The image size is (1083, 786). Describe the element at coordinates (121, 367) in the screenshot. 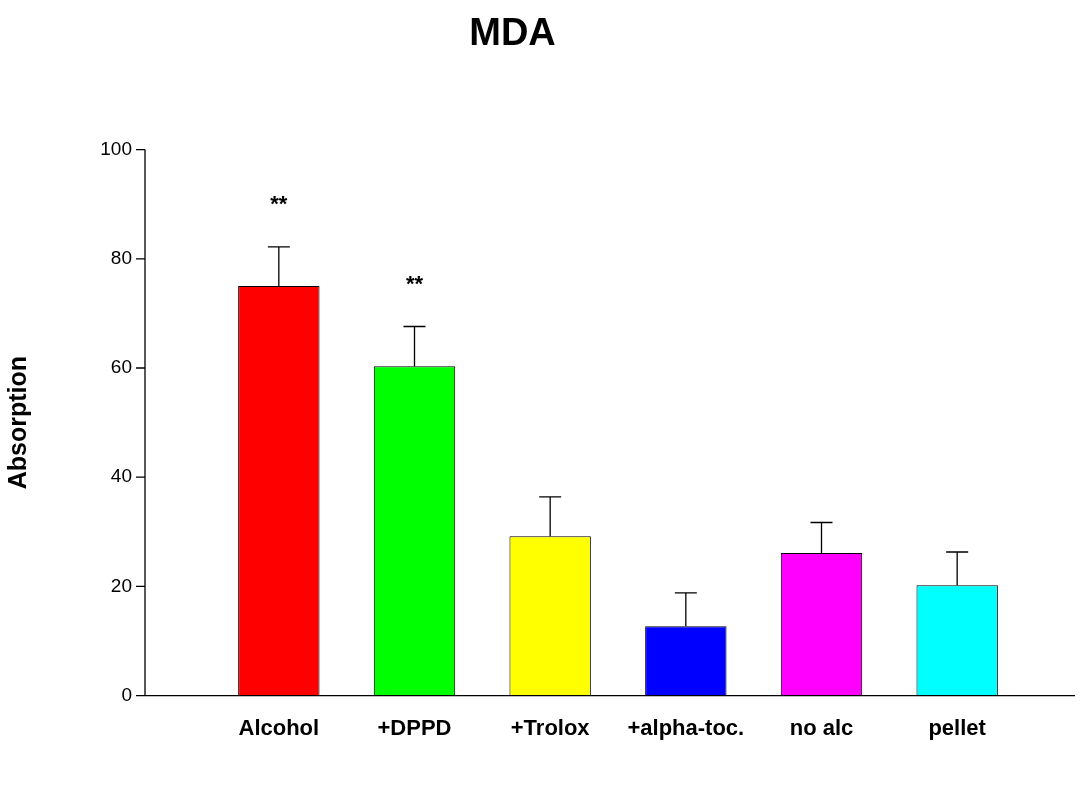

I see `y-tick-label: 60` at that location.